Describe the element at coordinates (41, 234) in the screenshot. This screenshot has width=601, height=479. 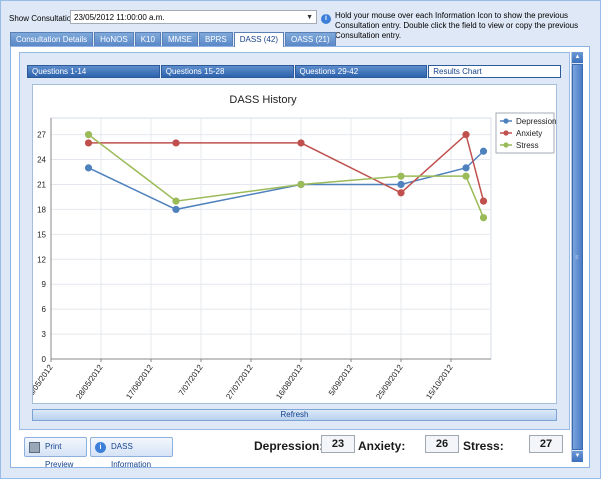
I see `y-tick-label: 15` at that location.